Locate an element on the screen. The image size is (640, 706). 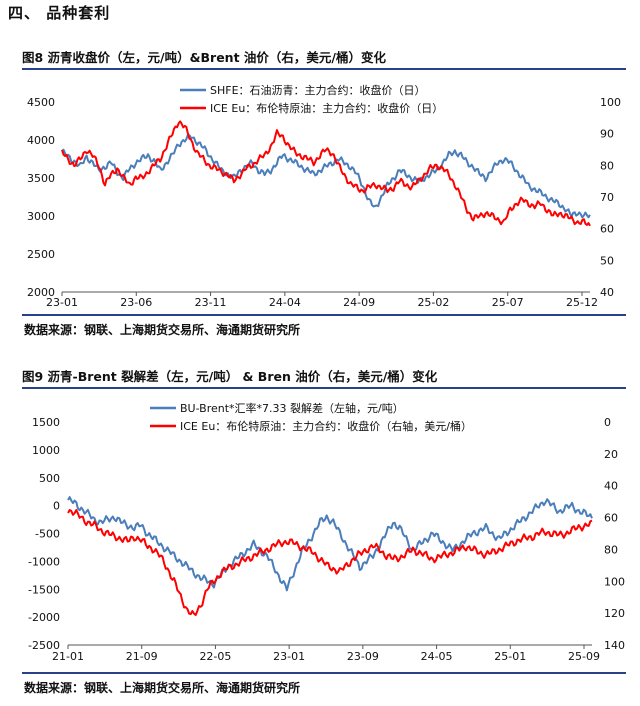
y-right-tick-label: 20 is located at coordinates (611, 454).